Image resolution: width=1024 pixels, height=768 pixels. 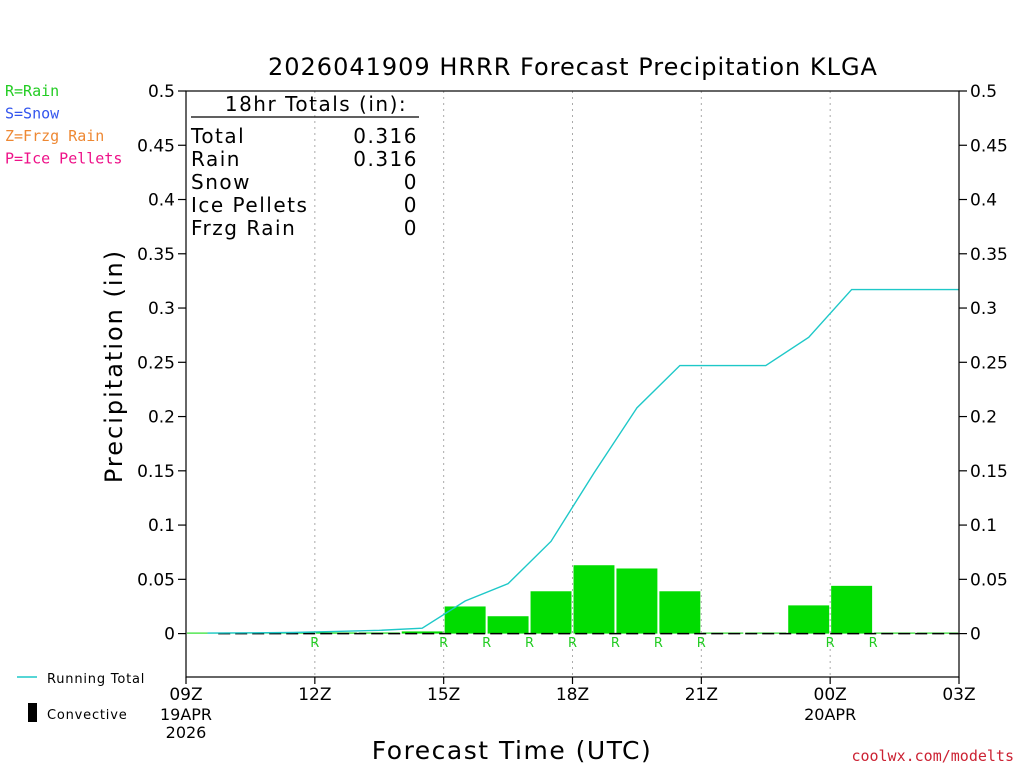 I want to click on y-tick-label-right-9: 0.45, so click(x=989, y=146).